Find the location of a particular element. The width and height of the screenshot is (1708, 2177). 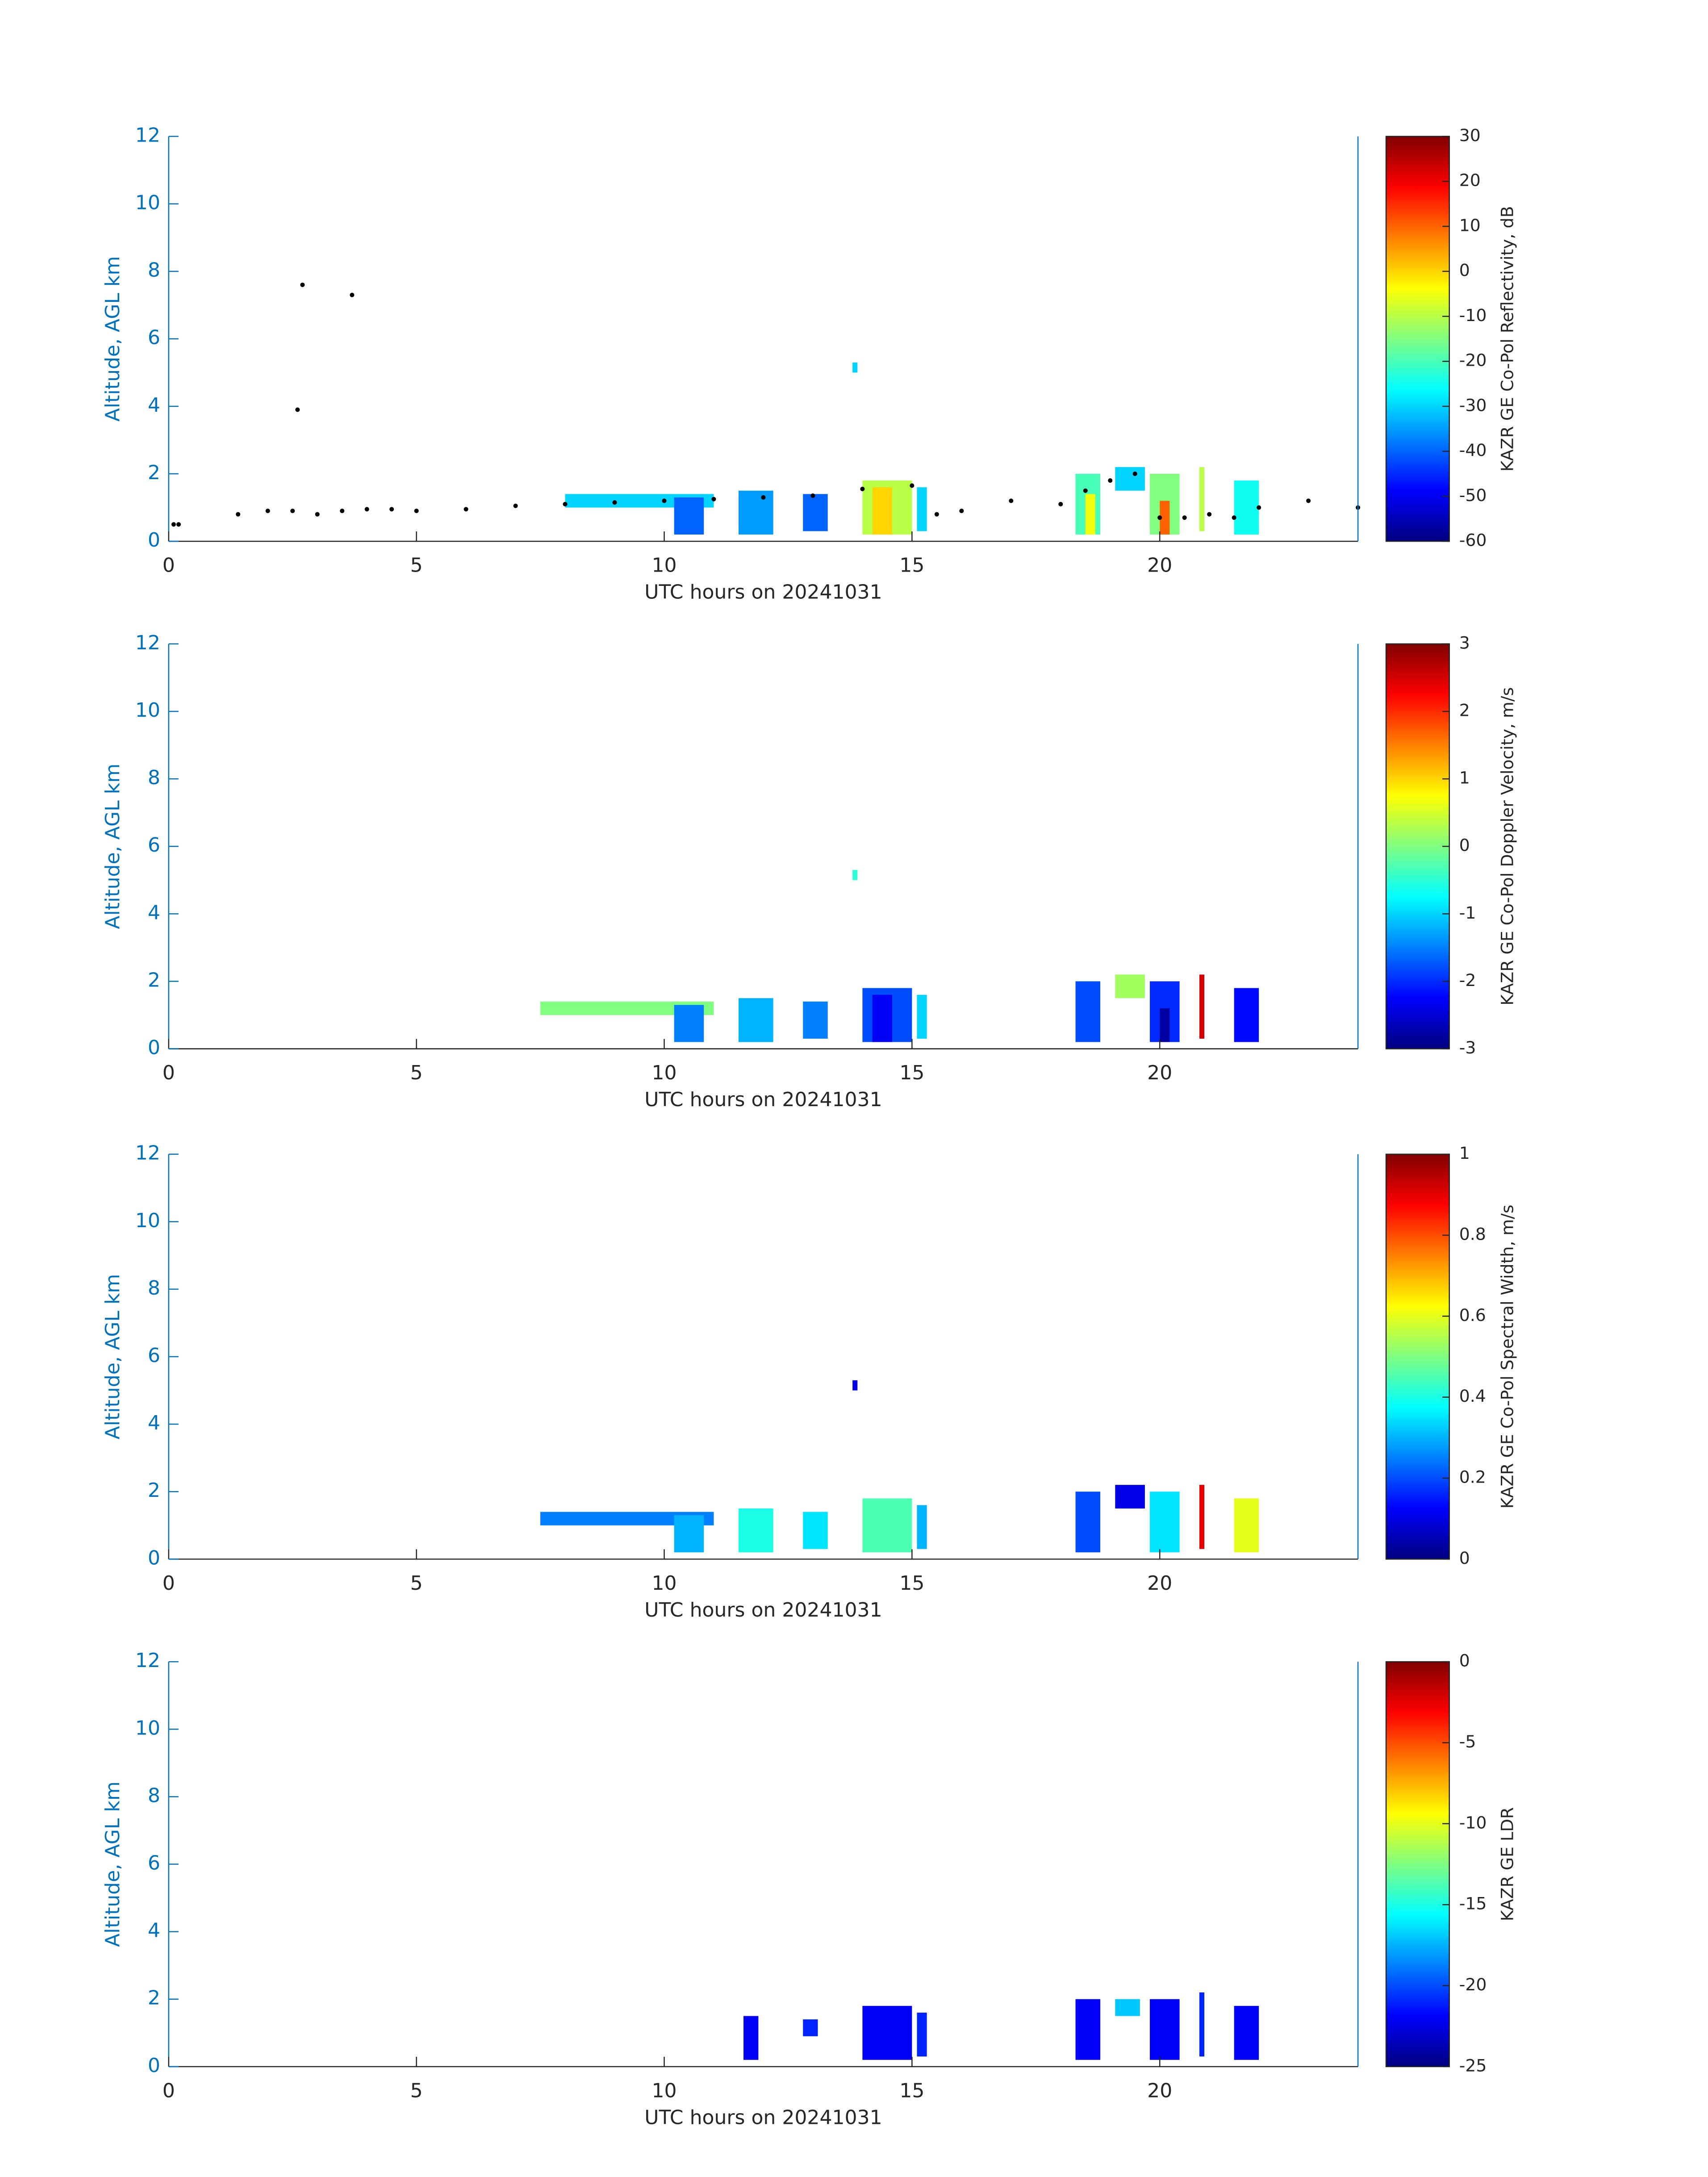

colorbar-tick-label: -1 is located at coordinates (1467, 913).